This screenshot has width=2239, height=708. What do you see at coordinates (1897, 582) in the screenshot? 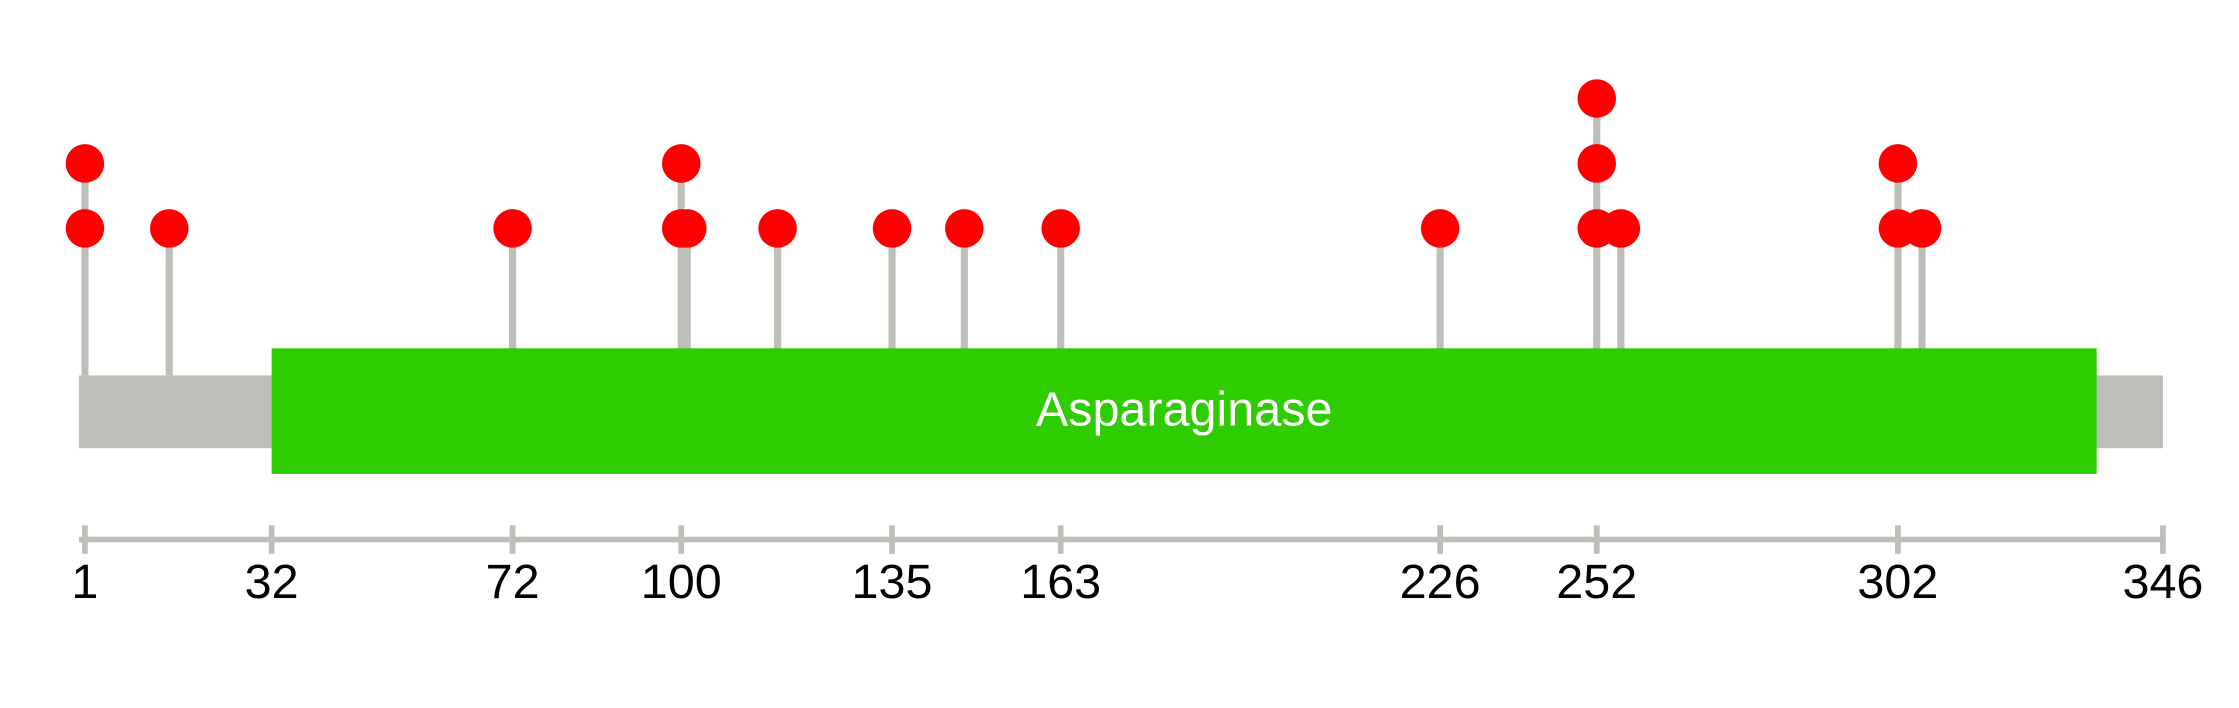
I see `x-tick-label: 302` at bounding box center [1897, 582].